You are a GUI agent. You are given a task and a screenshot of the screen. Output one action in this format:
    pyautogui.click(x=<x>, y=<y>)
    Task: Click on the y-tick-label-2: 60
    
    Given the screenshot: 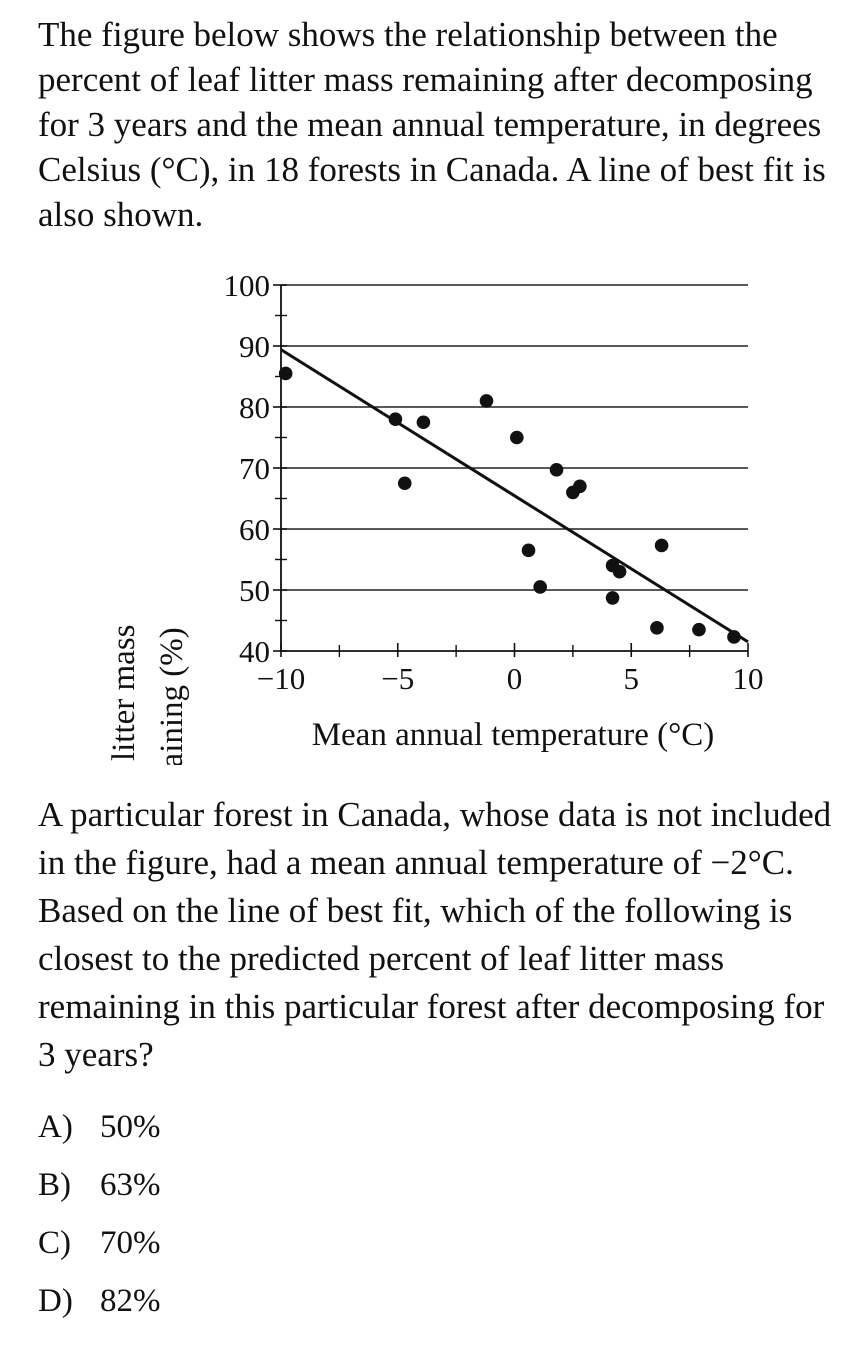 What is the action you would take?
    pyautogui.click(x=254, y=529)
    